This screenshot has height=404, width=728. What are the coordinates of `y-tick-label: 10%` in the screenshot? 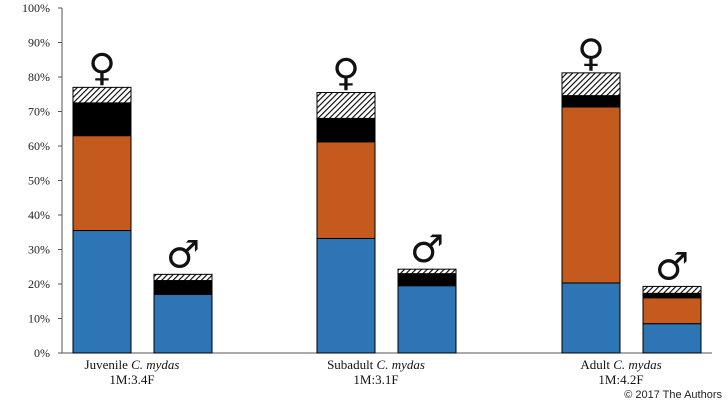 It's located at (39, 319).